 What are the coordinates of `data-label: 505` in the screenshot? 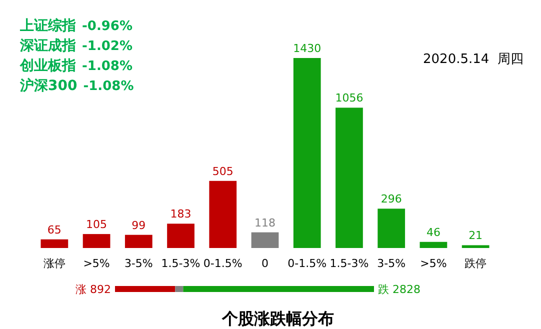 It's located at (223, 171).